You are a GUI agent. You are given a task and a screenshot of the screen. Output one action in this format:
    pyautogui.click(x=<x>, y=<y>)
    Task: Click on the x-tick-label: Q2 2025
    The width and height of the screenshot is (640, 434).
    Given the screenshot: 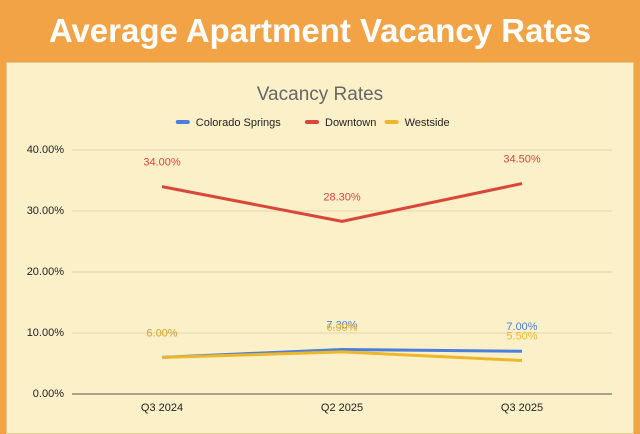 What is the action you would take?
    pyautogui.click(x=342, y=408)
    